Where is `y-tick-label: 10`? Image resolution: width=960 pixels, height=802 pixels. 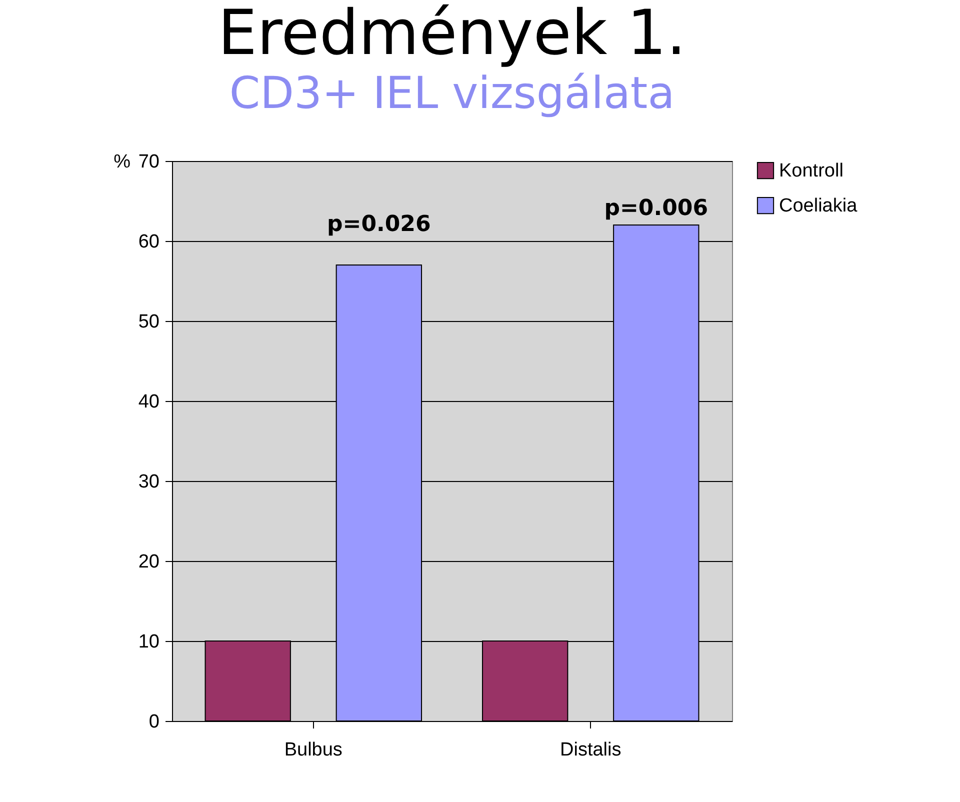 y-tick-label: 10 is located at coordinates (148, 642).